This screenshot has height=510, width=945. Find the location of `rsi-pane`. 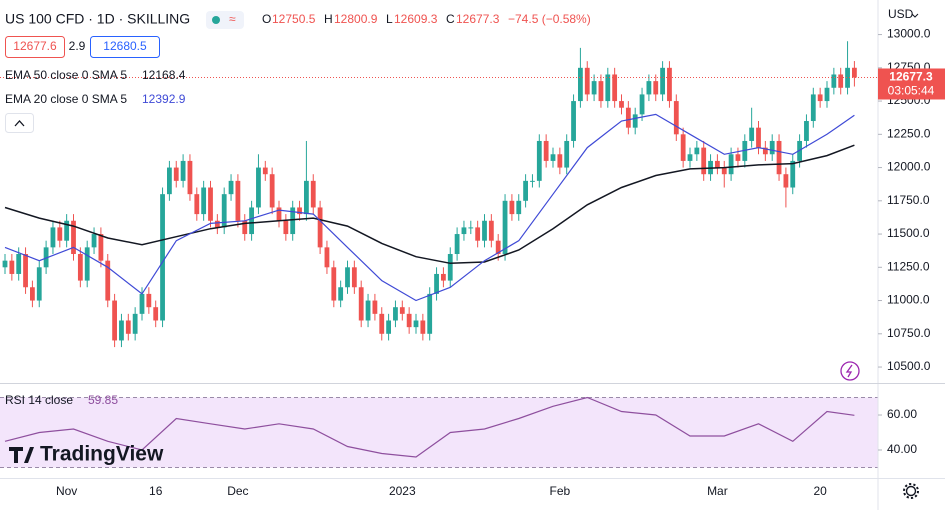

rsi-pane is located at coordinates (439, 432).